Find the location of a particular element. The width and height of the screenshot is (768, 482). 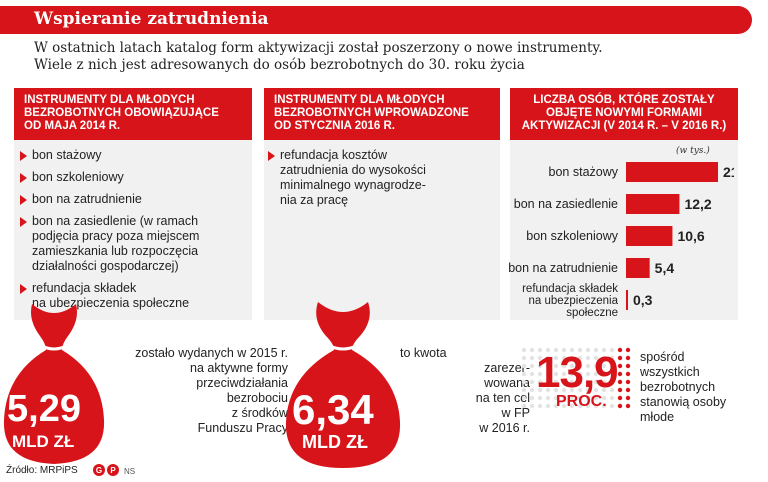

header-line: OD MAJA 2014 R. is located at coordinates (72, 126).